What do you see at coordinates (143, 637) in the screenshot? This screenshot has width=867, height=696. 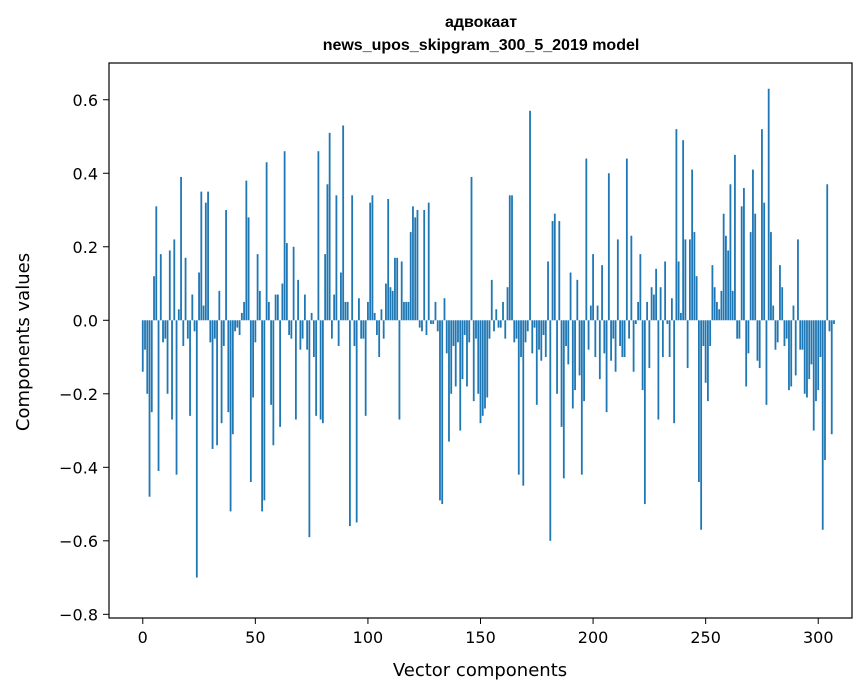 I see `x-tick-label: 0` at bounding box center [143, 637].